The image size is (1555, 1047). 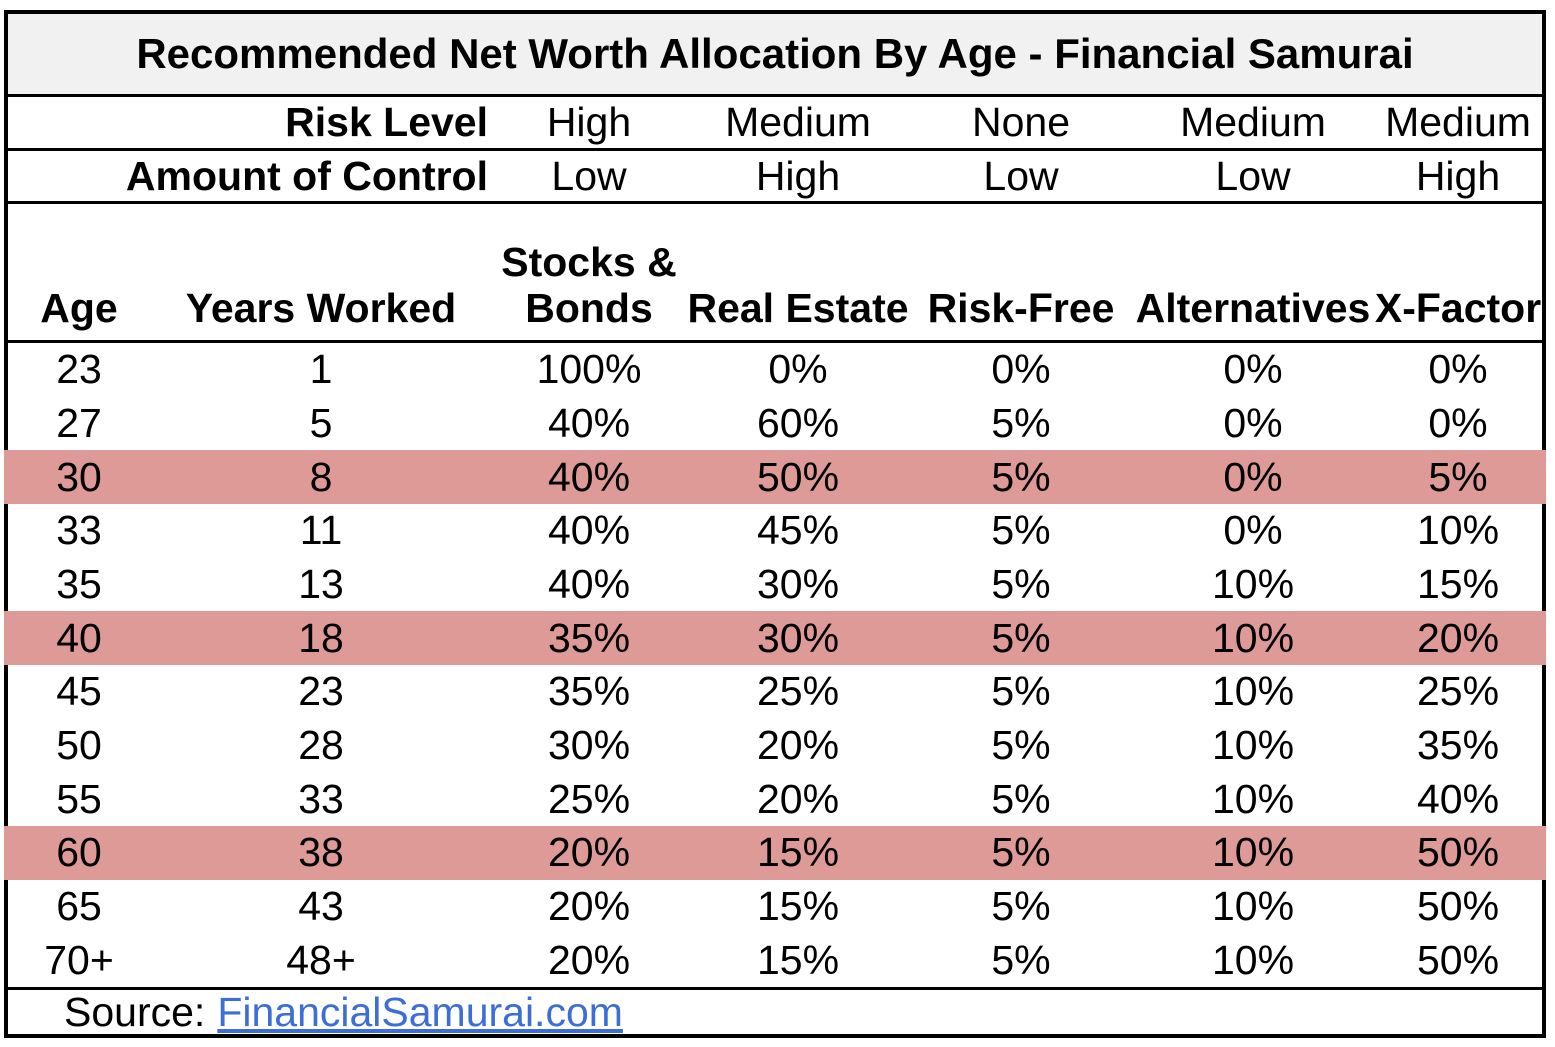 What do you see at coordinates (420, 1011) in the screenshot?
I see `source-link: FinancialSamurai.com` at bounding box center [420, 1011].